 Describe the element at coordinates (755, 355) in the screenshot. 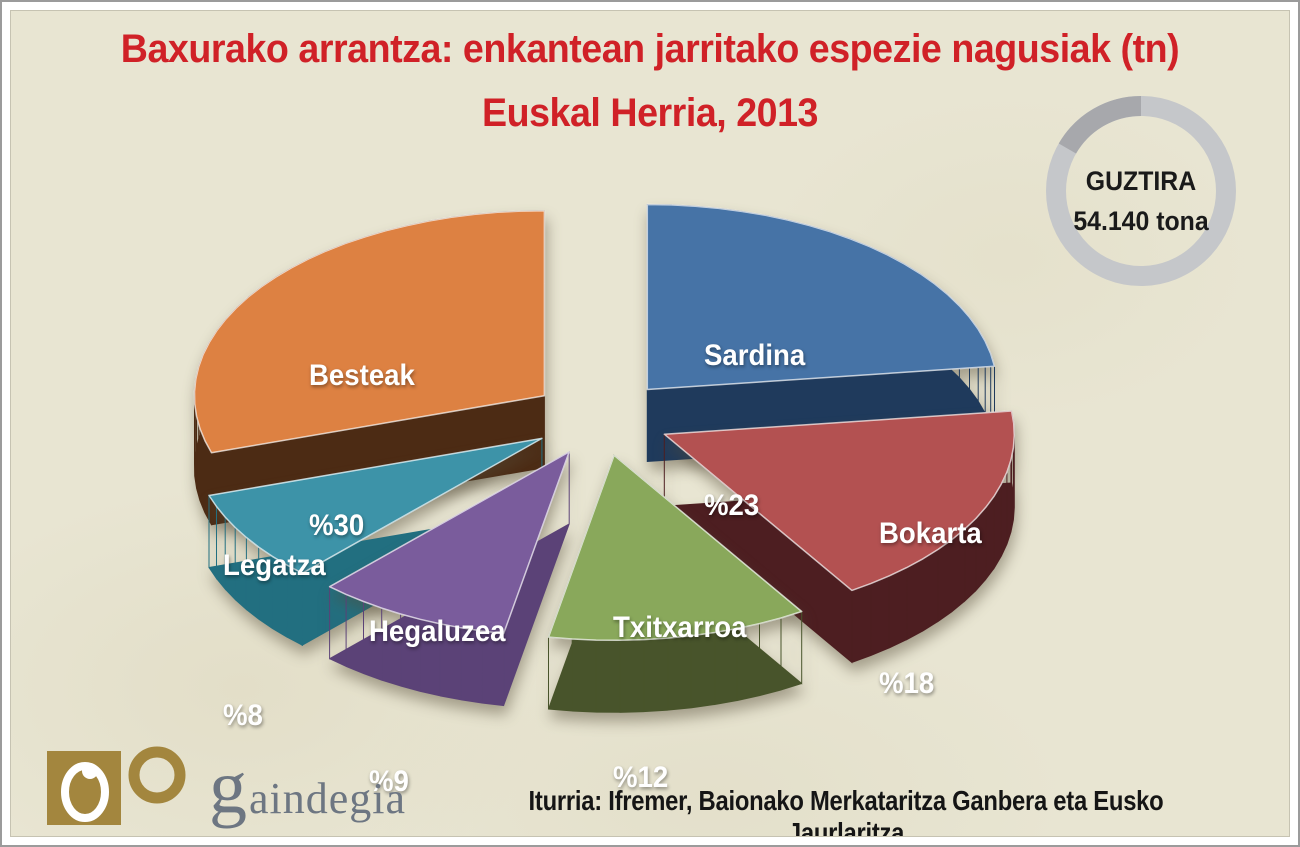

I see `slice-name: Sardina` at that location.